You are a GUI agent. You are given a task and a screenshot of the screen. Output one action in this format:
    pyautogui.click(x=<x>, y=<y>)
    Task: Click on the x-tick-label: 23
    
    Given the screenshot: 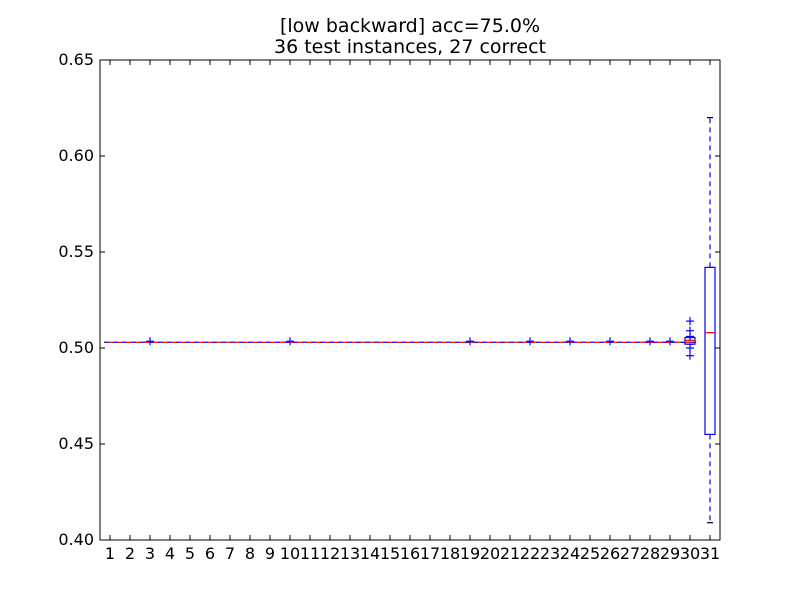 What is the action you would take?
    pyautogui.click(x=550, y=553)
    